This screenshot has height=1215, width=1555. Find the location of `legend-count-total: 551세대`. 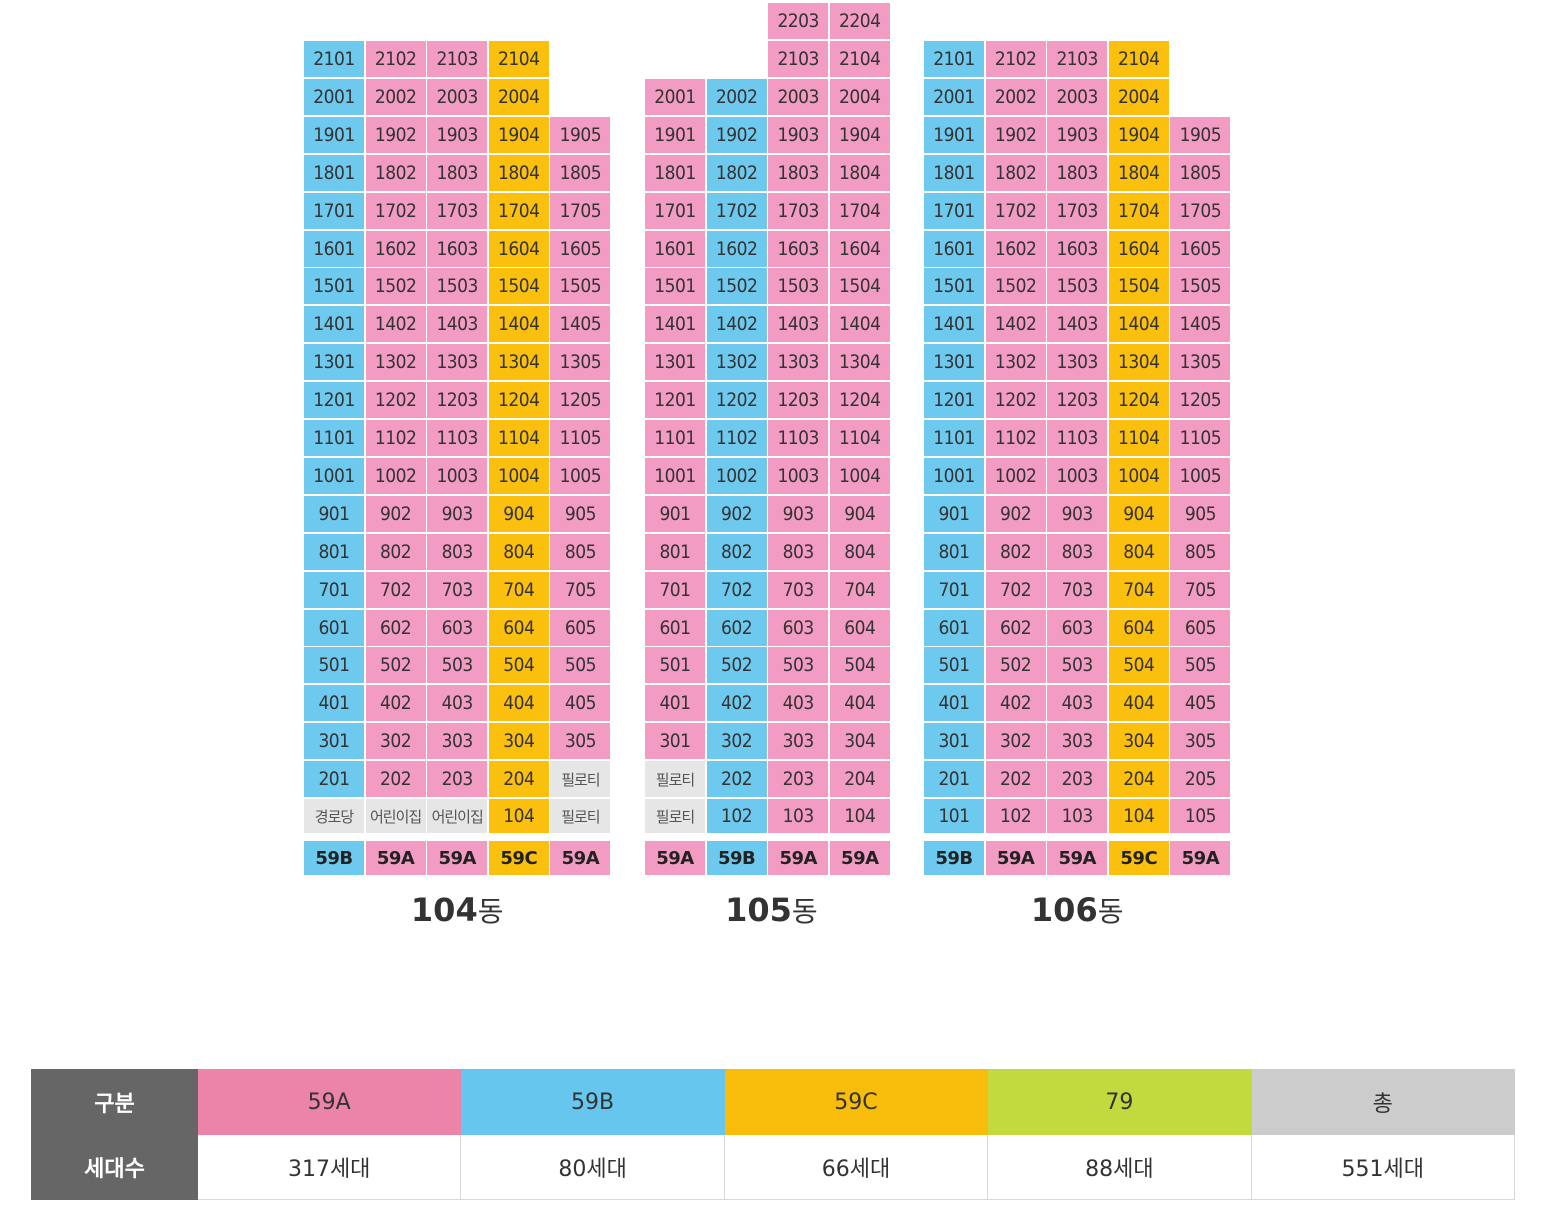

legend-count-total: 551세대 is located at coordinates (1383, 1167).